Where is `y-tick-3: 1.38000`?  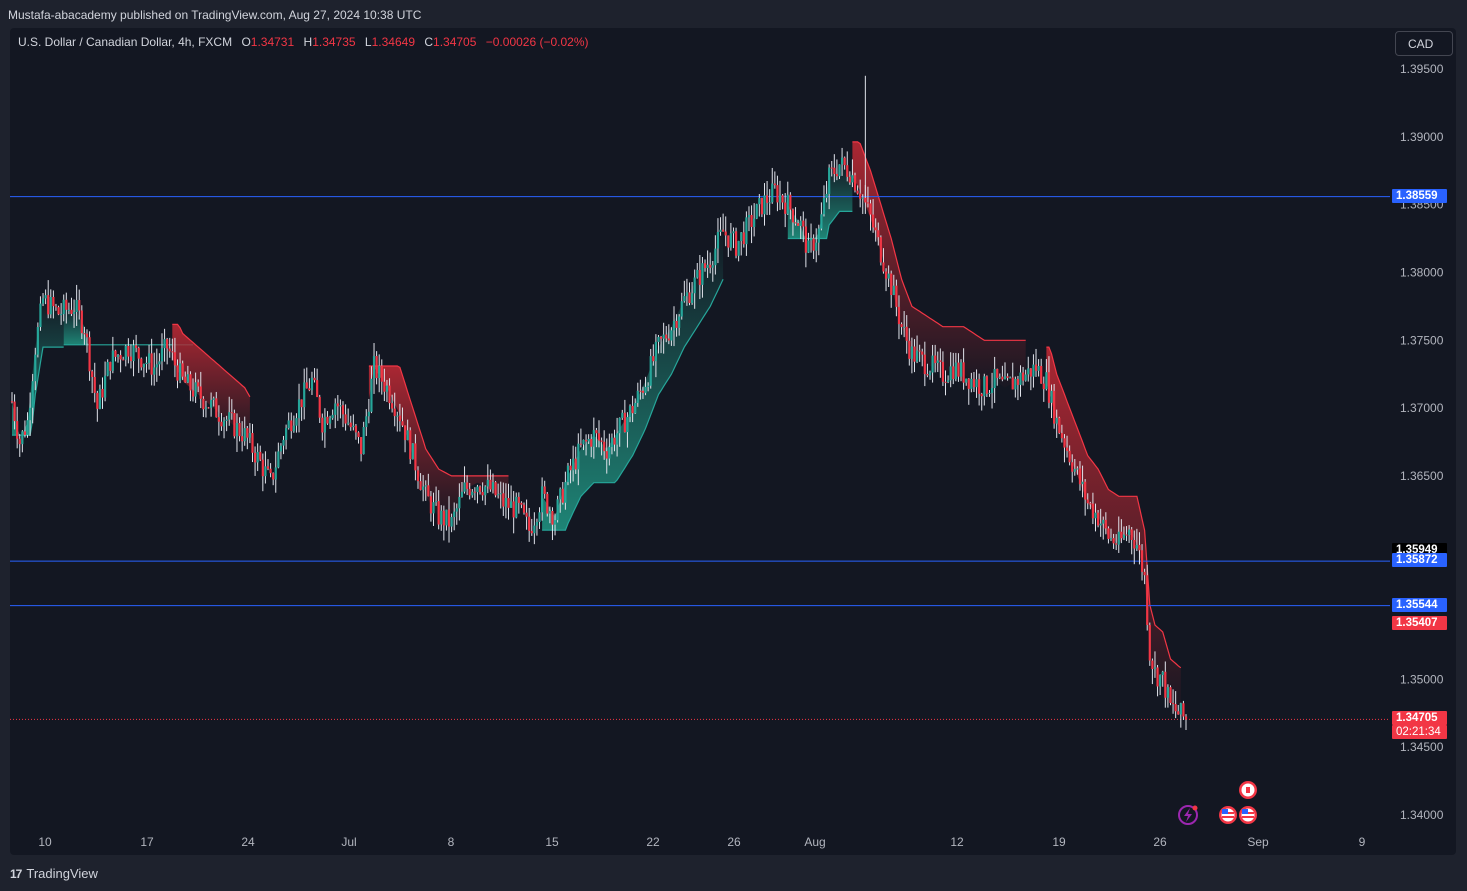
y-tick-3: 1.38000 is located at coordinates (1422, 272).